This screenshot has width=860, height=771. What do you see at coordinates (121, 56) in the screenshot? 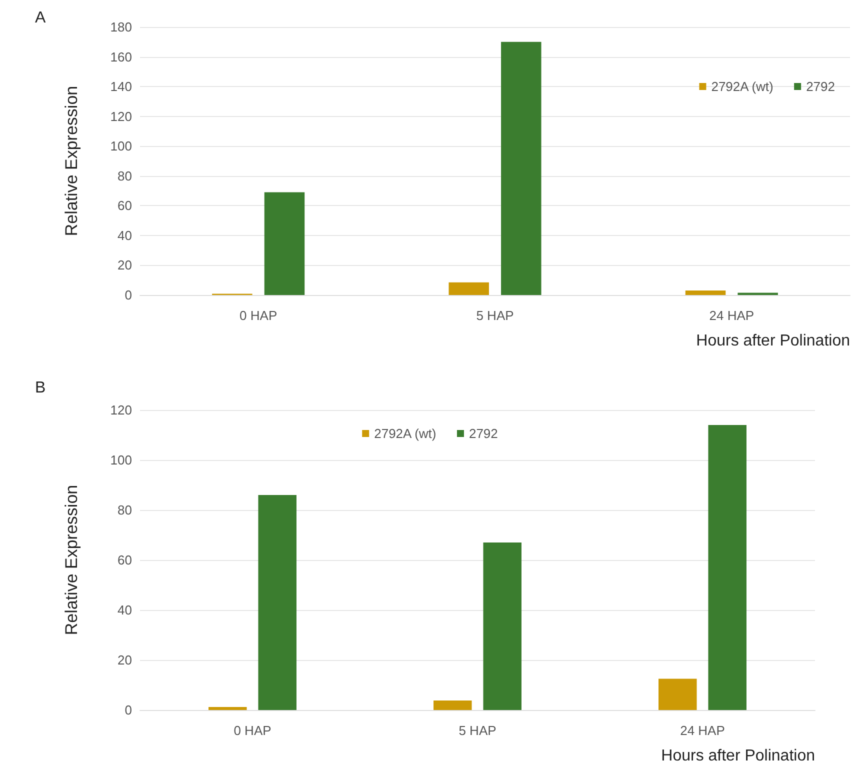
I see `y-tick-label: 160` at bounding box center [121, 56].